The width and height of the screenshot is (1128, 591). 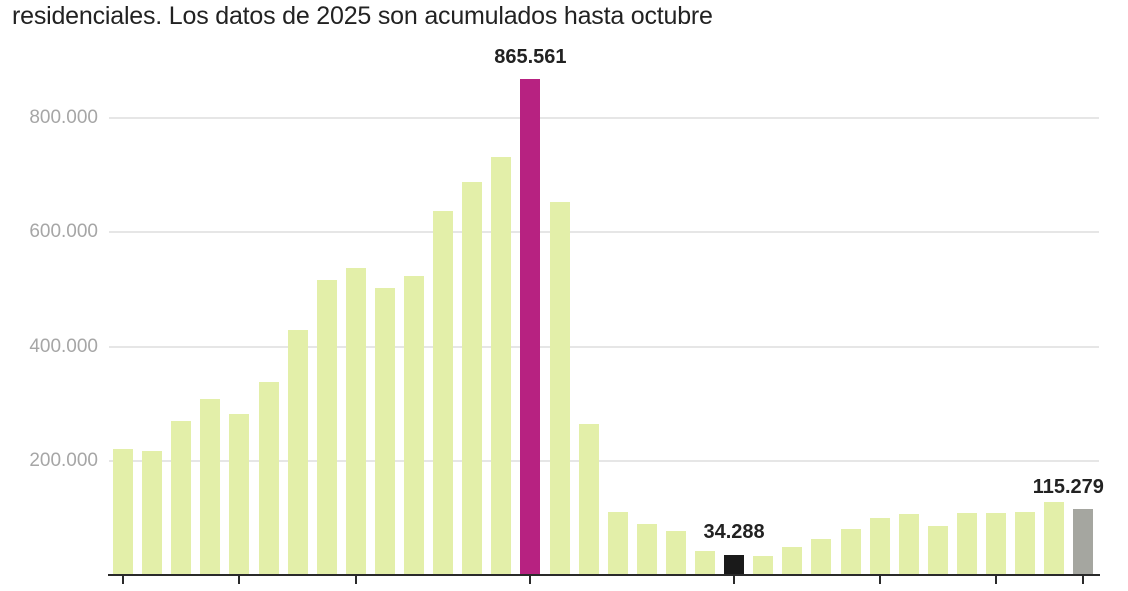 What do you see at coordinates (63, 346) in the screenshot?
I see `y-tick-label-400000: 400.000` at bounding box center [63, 346].